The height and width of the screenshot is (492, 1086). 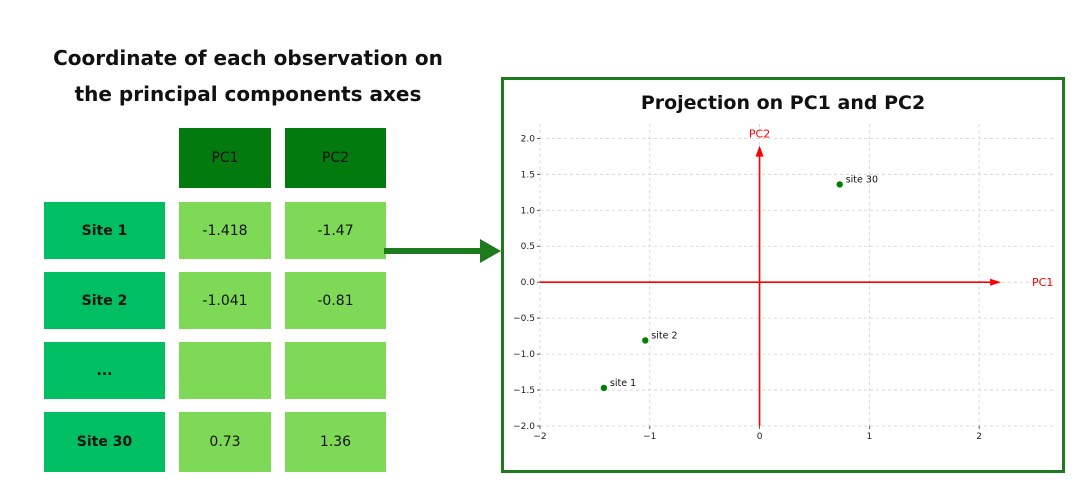 I want to click on cell-site-2-pc2: -0.81, so click(x=335, y=300).